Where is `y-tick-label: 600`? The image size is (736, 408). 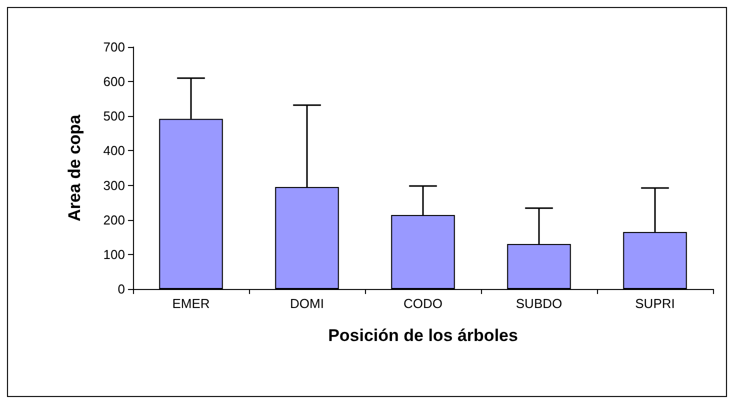 y-tick-label: 600 is located at coordinates (114, 82).